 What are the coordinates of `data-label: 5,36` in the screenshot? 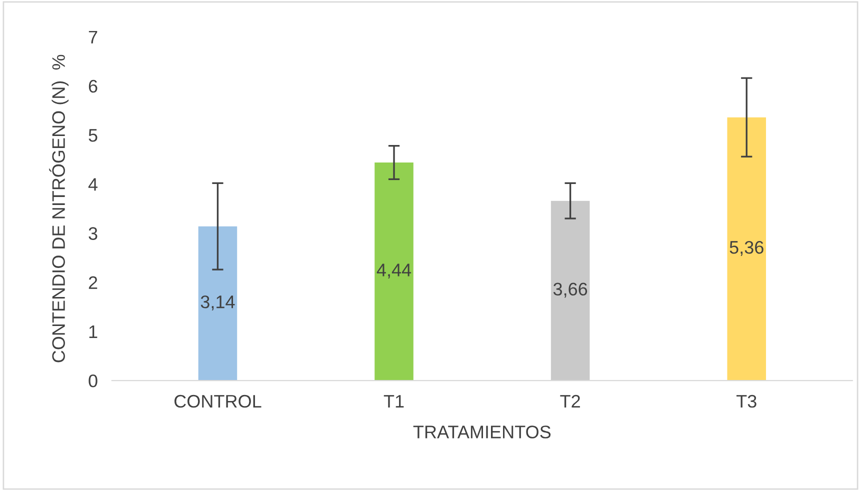 It's located at (747, 248).